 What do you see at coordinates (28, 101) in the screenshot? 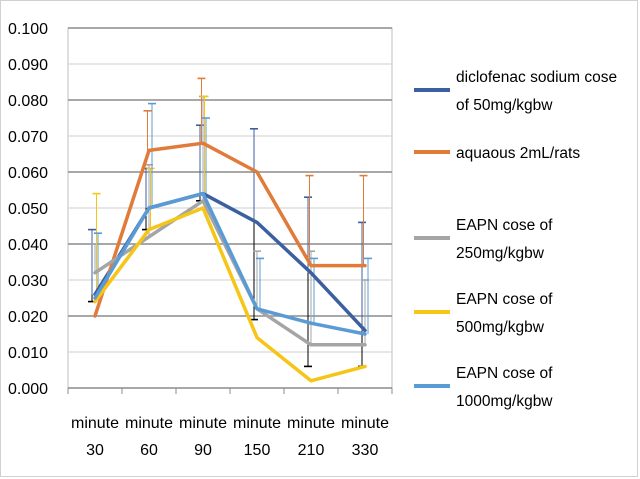
I see `y-tick-label: 0.080` at bounding box center [28, 101].